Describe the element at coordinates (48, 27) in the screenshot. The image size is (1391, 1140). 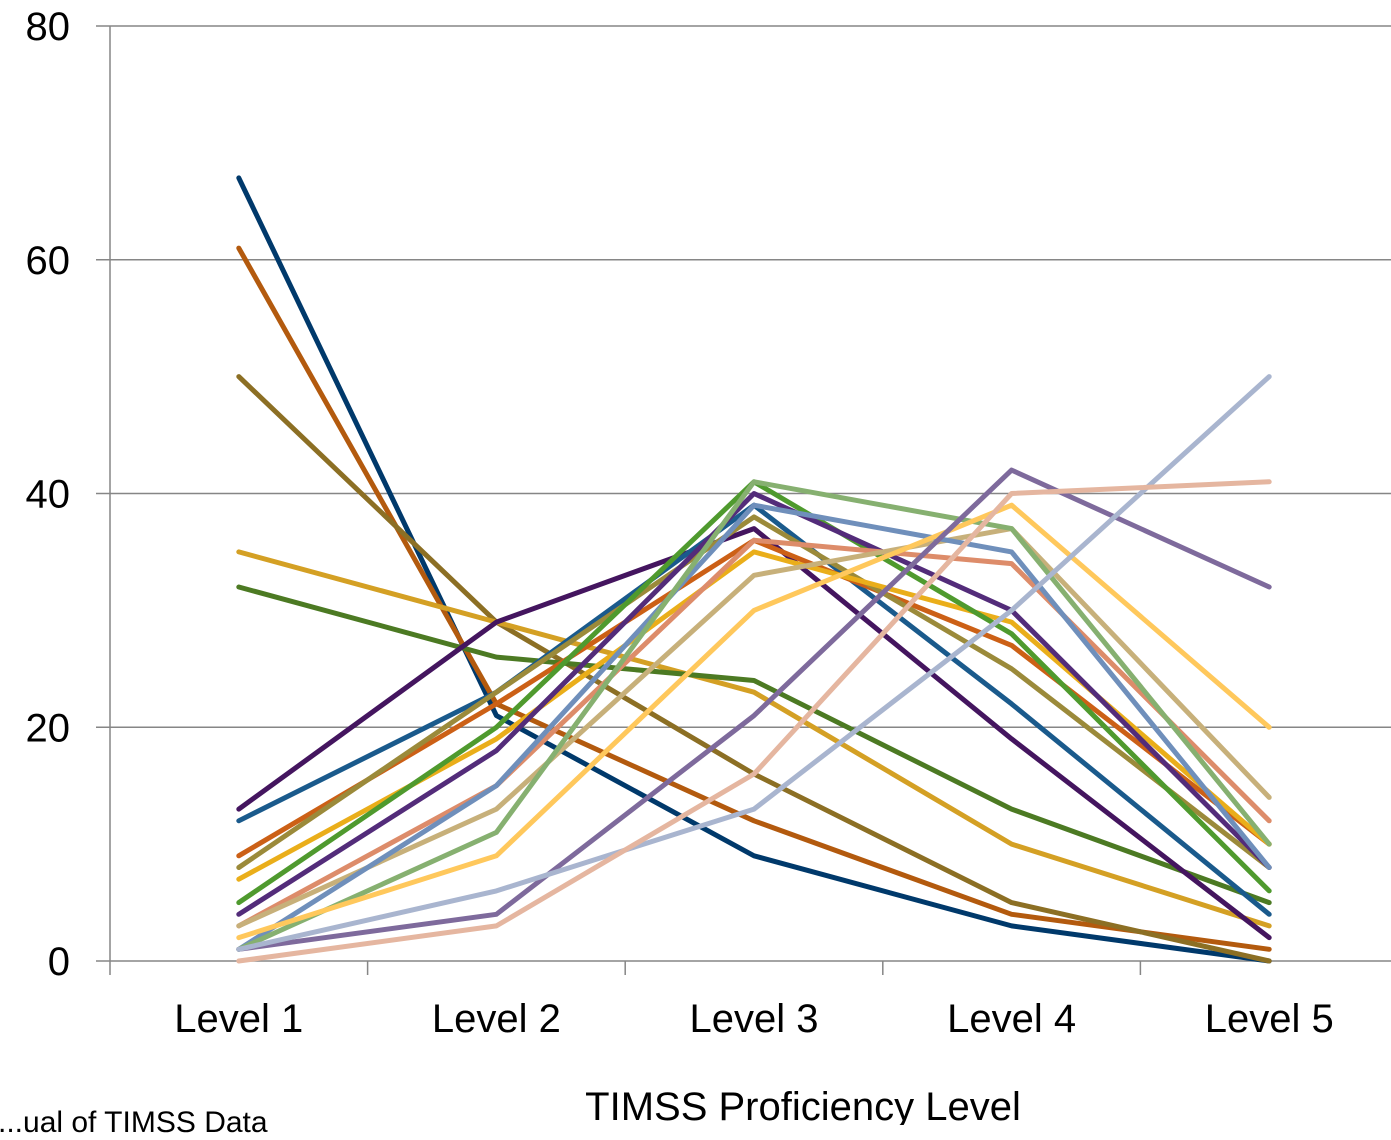
I see `y-tick-label: 80` at that location.